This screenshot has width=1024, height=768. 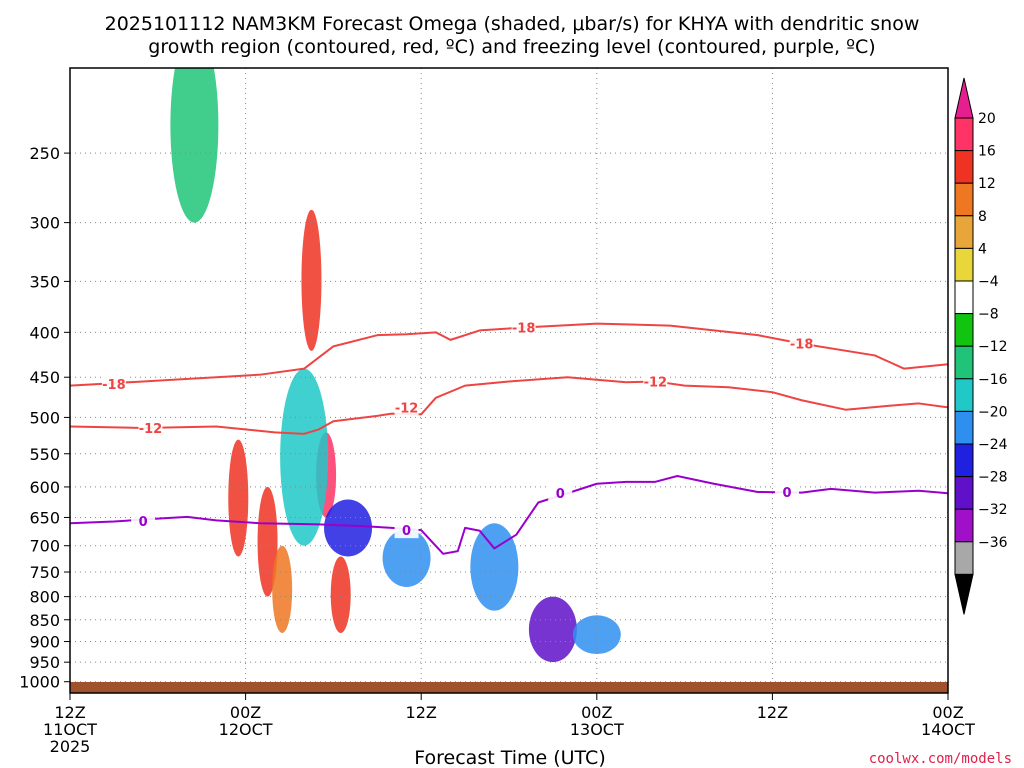 What do you see at coordinates (39, 682) in the screenshot?
I see `pressure-tick-label: 1000` at bounding box center [39, 682].